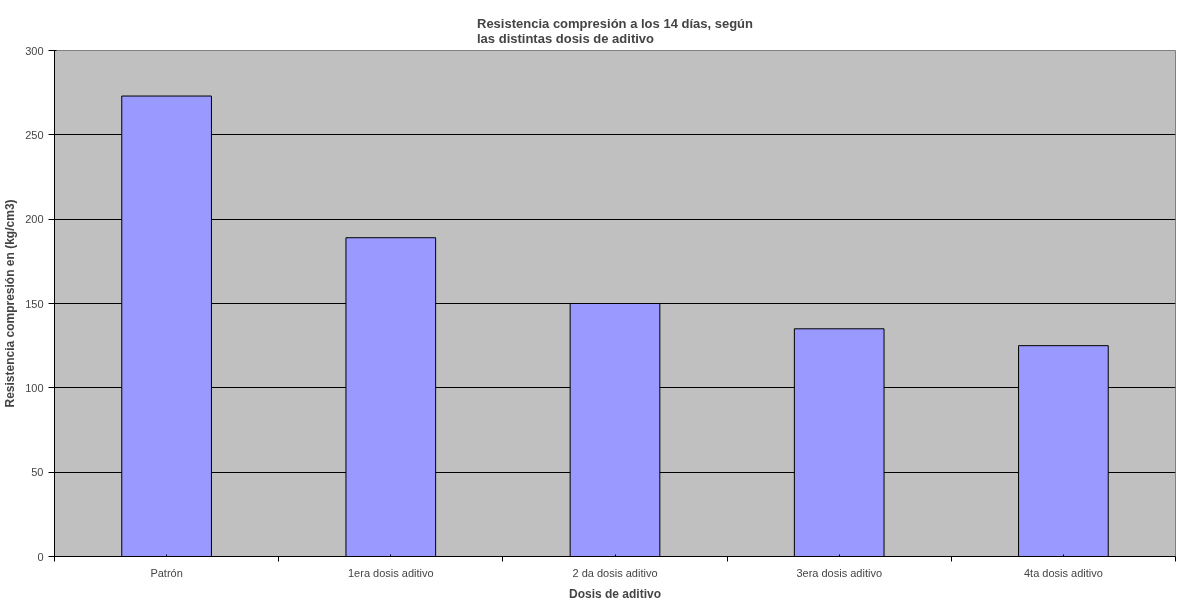 Image resolution: width=1192 pixels, height=603 pixels. What do you see at coordinates (1063, 572) in the screenshot?
I see `x-tick-label: 4ta dosis aditivo` at bounding box center [1063, 572].